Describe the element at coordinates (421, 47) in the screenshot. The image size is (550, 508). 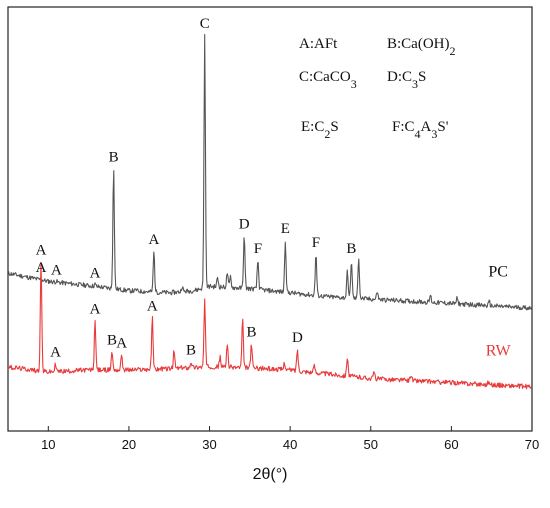
I see `legend-entry-B: B:Ca(OH)2` at that location.